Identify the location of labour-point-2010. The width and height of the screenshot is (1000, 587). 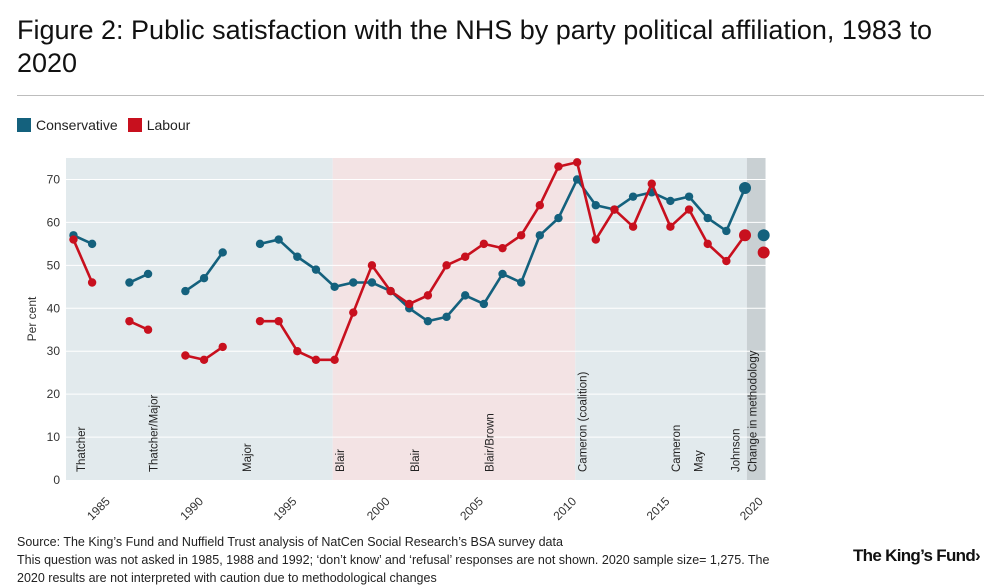
(577, 162).